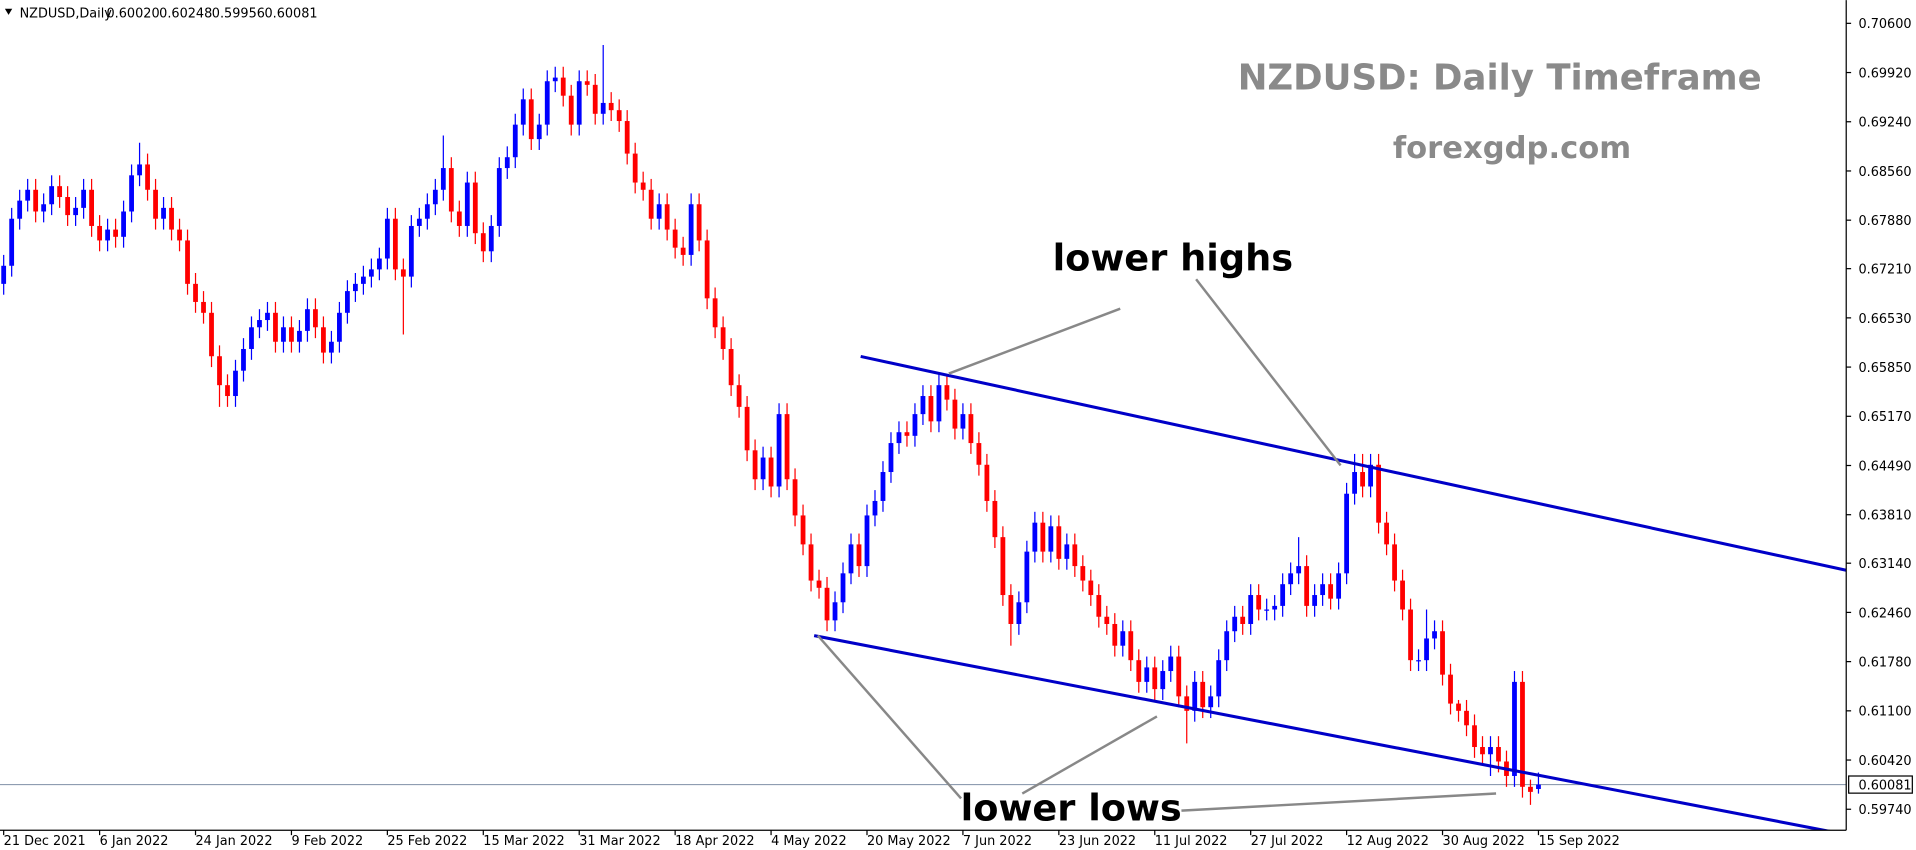 The image size is (1916, 850). Describe the element at coordinates (997, 841) in the screenshot. I see `x-tick-label: 7 Jun 2022` at that location.